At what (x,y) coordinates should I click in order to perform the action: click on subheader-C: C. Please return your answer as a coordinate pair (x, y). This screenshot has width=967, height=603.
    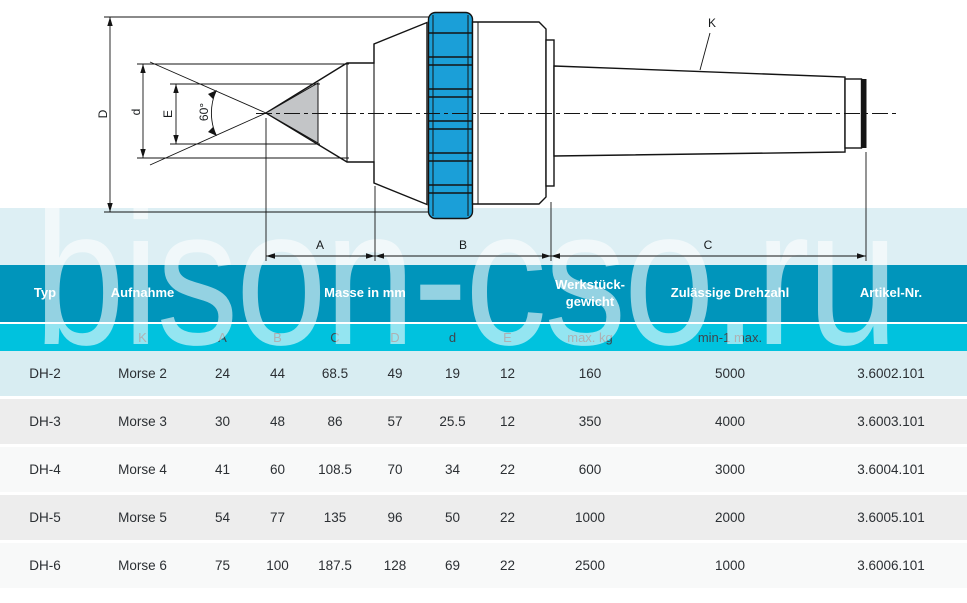
    Looking at the image, I should click on (335, 337).